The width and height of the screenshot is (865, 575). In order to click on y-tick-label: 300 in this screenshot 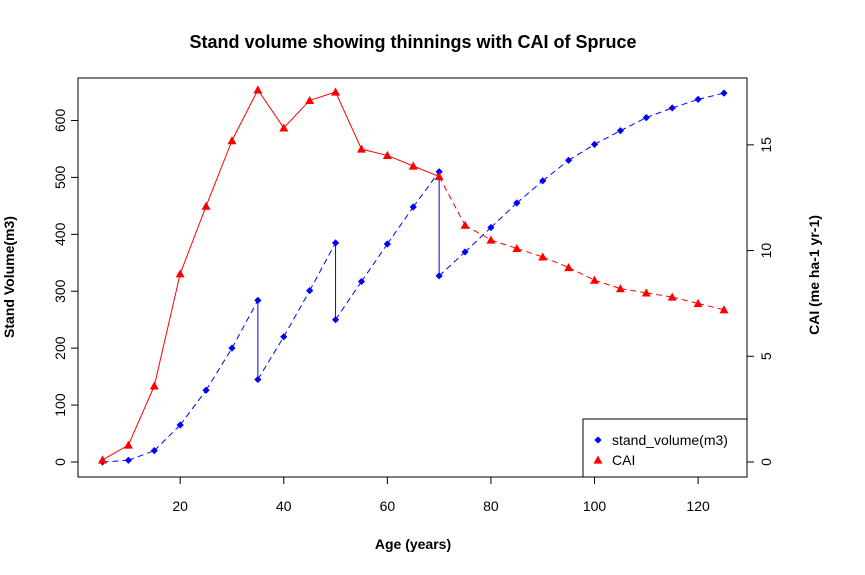, I will do `click(60, 291)`.